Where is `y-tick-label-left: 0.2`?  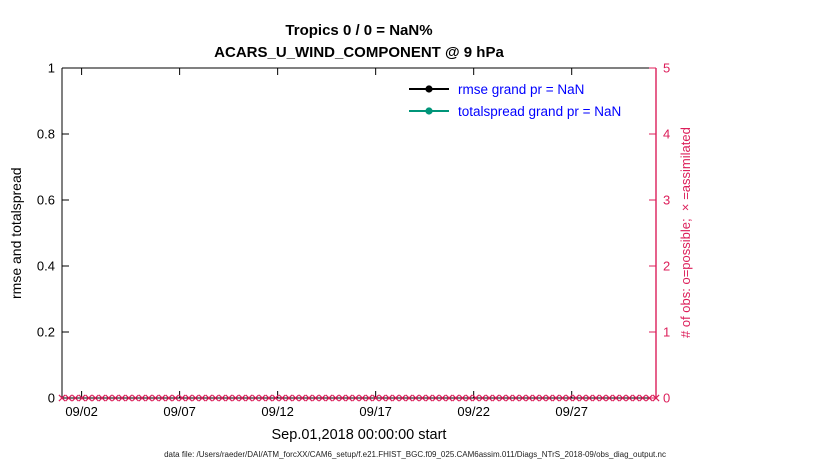
y-tick-label-left: 0.2 is located at coordinates (46, 332).